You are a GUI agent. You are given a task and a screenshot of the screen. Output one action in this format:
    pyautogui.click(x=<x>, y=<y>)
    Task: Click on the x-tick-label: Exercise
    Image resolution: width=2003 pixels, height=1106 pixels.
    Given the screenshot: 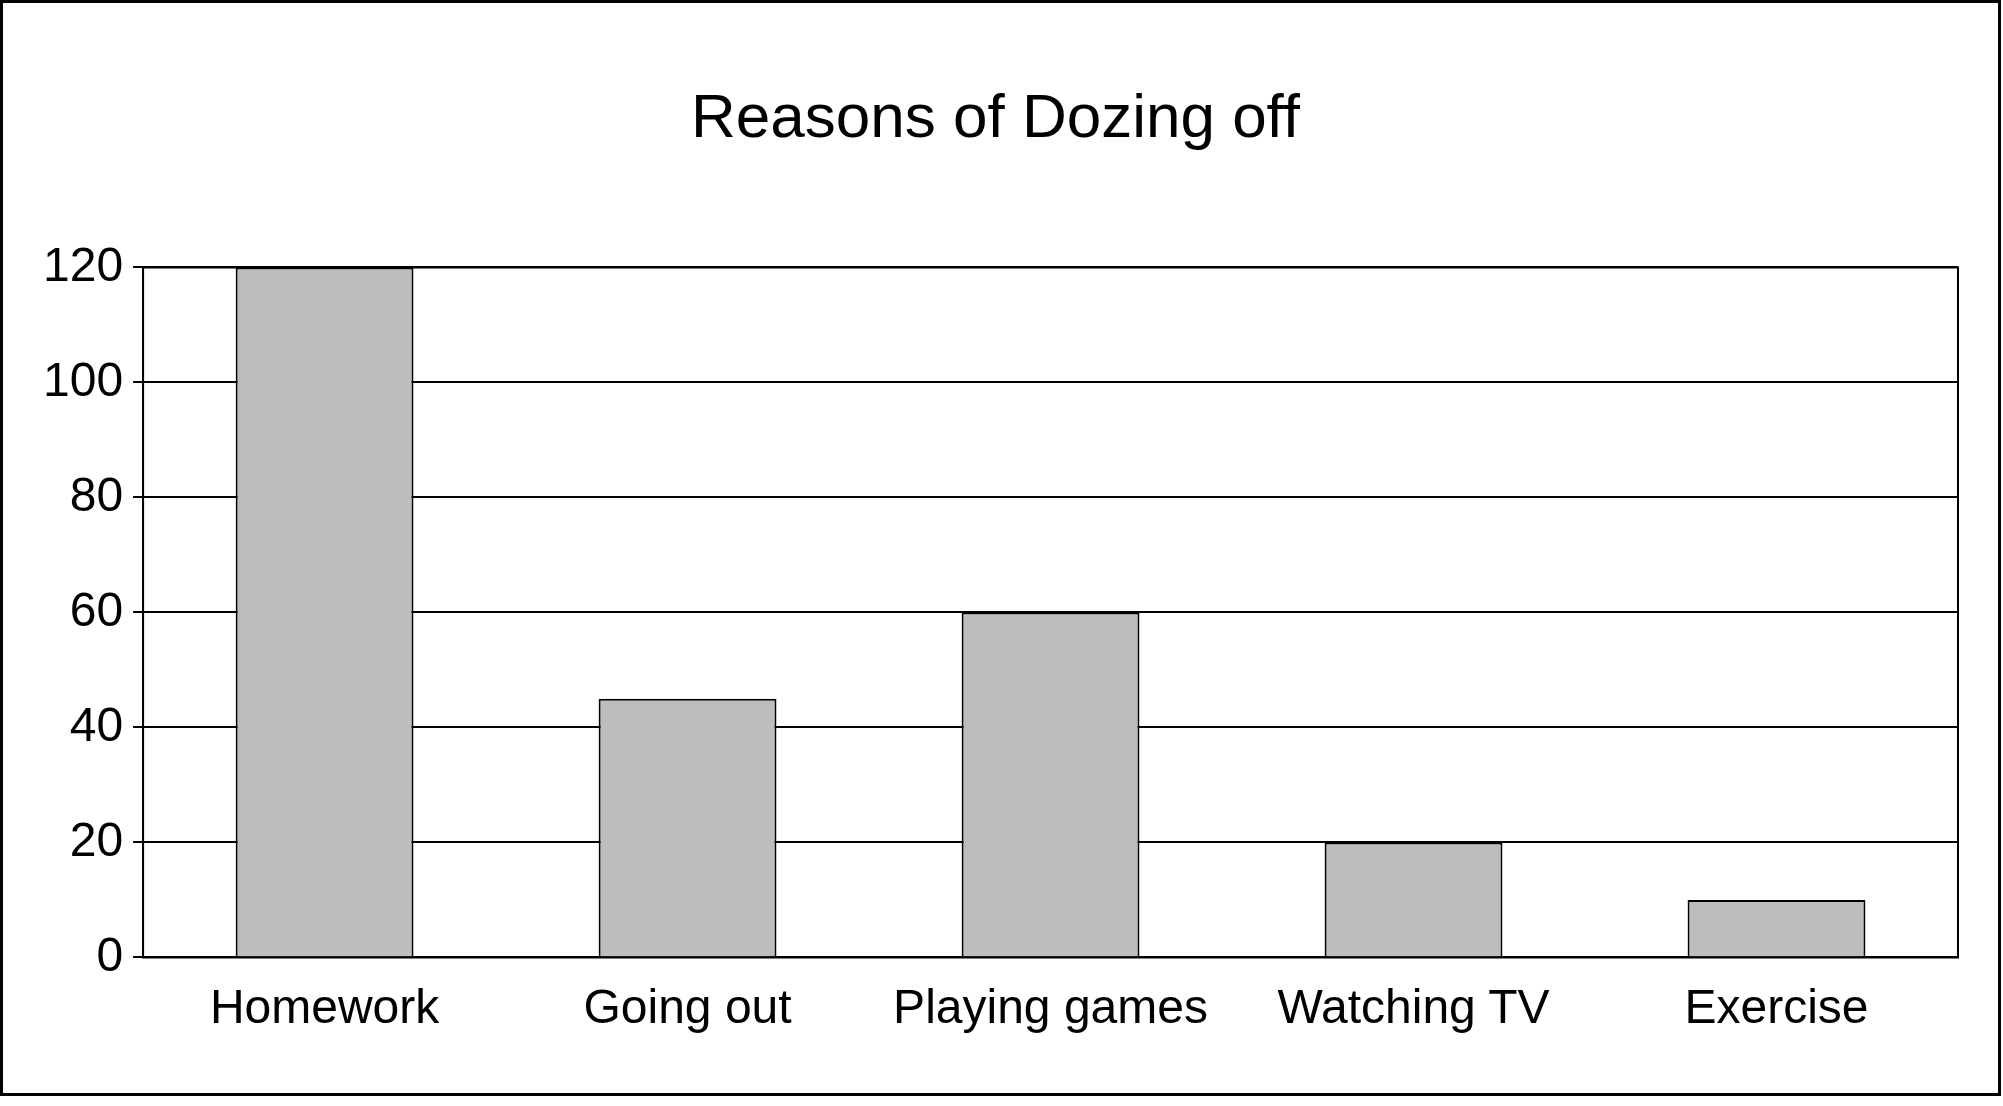 What is the action you would take?
    pyautogui.click(x=1776, y=1007)
    